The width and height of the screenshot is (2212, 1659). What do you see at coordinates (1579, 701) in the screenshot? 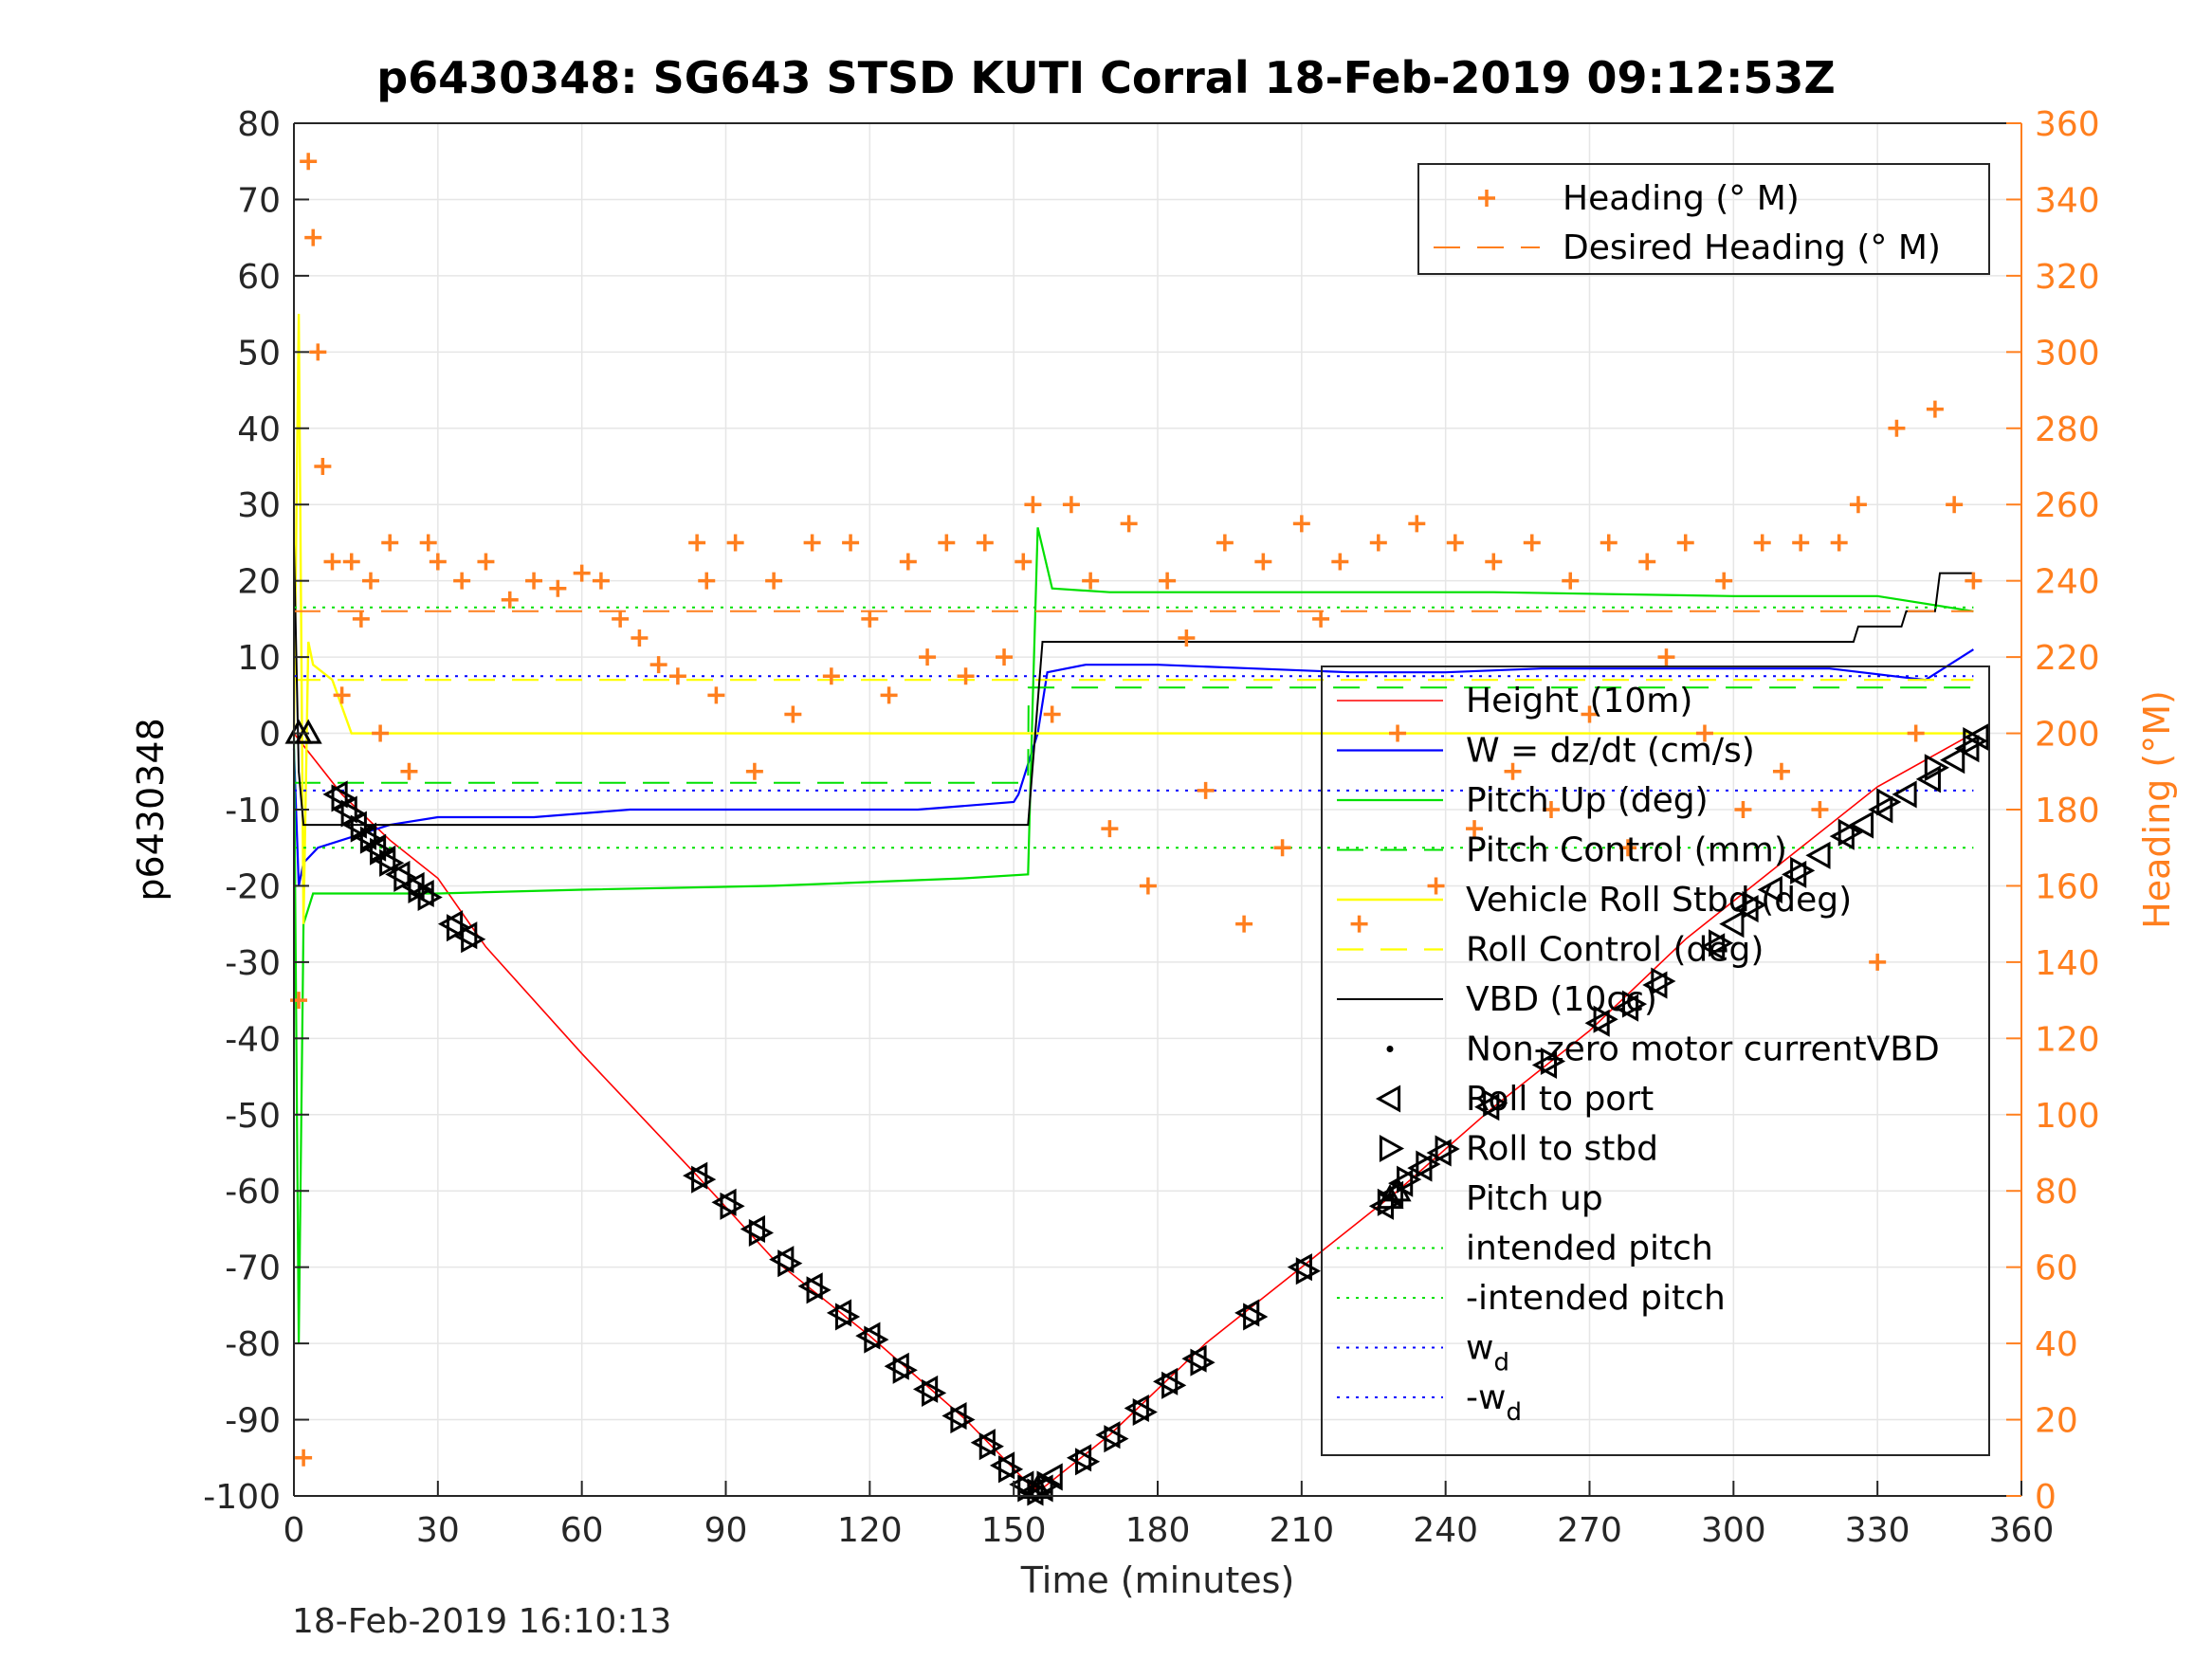
I see `legend-label: Height (10m)` at bounding box center [1579, 701].